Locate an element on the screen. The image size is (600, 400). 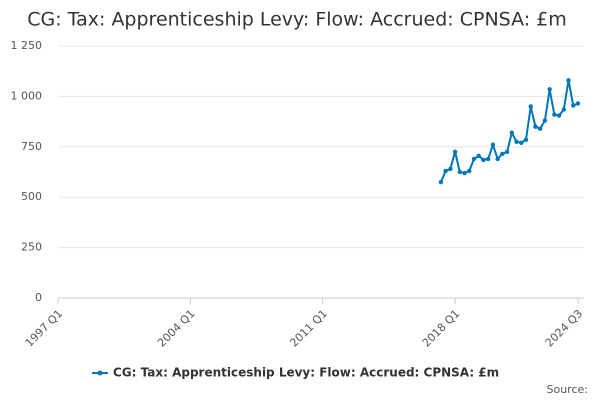
y-tick-label: 250 is located at coordinates (31, 247).